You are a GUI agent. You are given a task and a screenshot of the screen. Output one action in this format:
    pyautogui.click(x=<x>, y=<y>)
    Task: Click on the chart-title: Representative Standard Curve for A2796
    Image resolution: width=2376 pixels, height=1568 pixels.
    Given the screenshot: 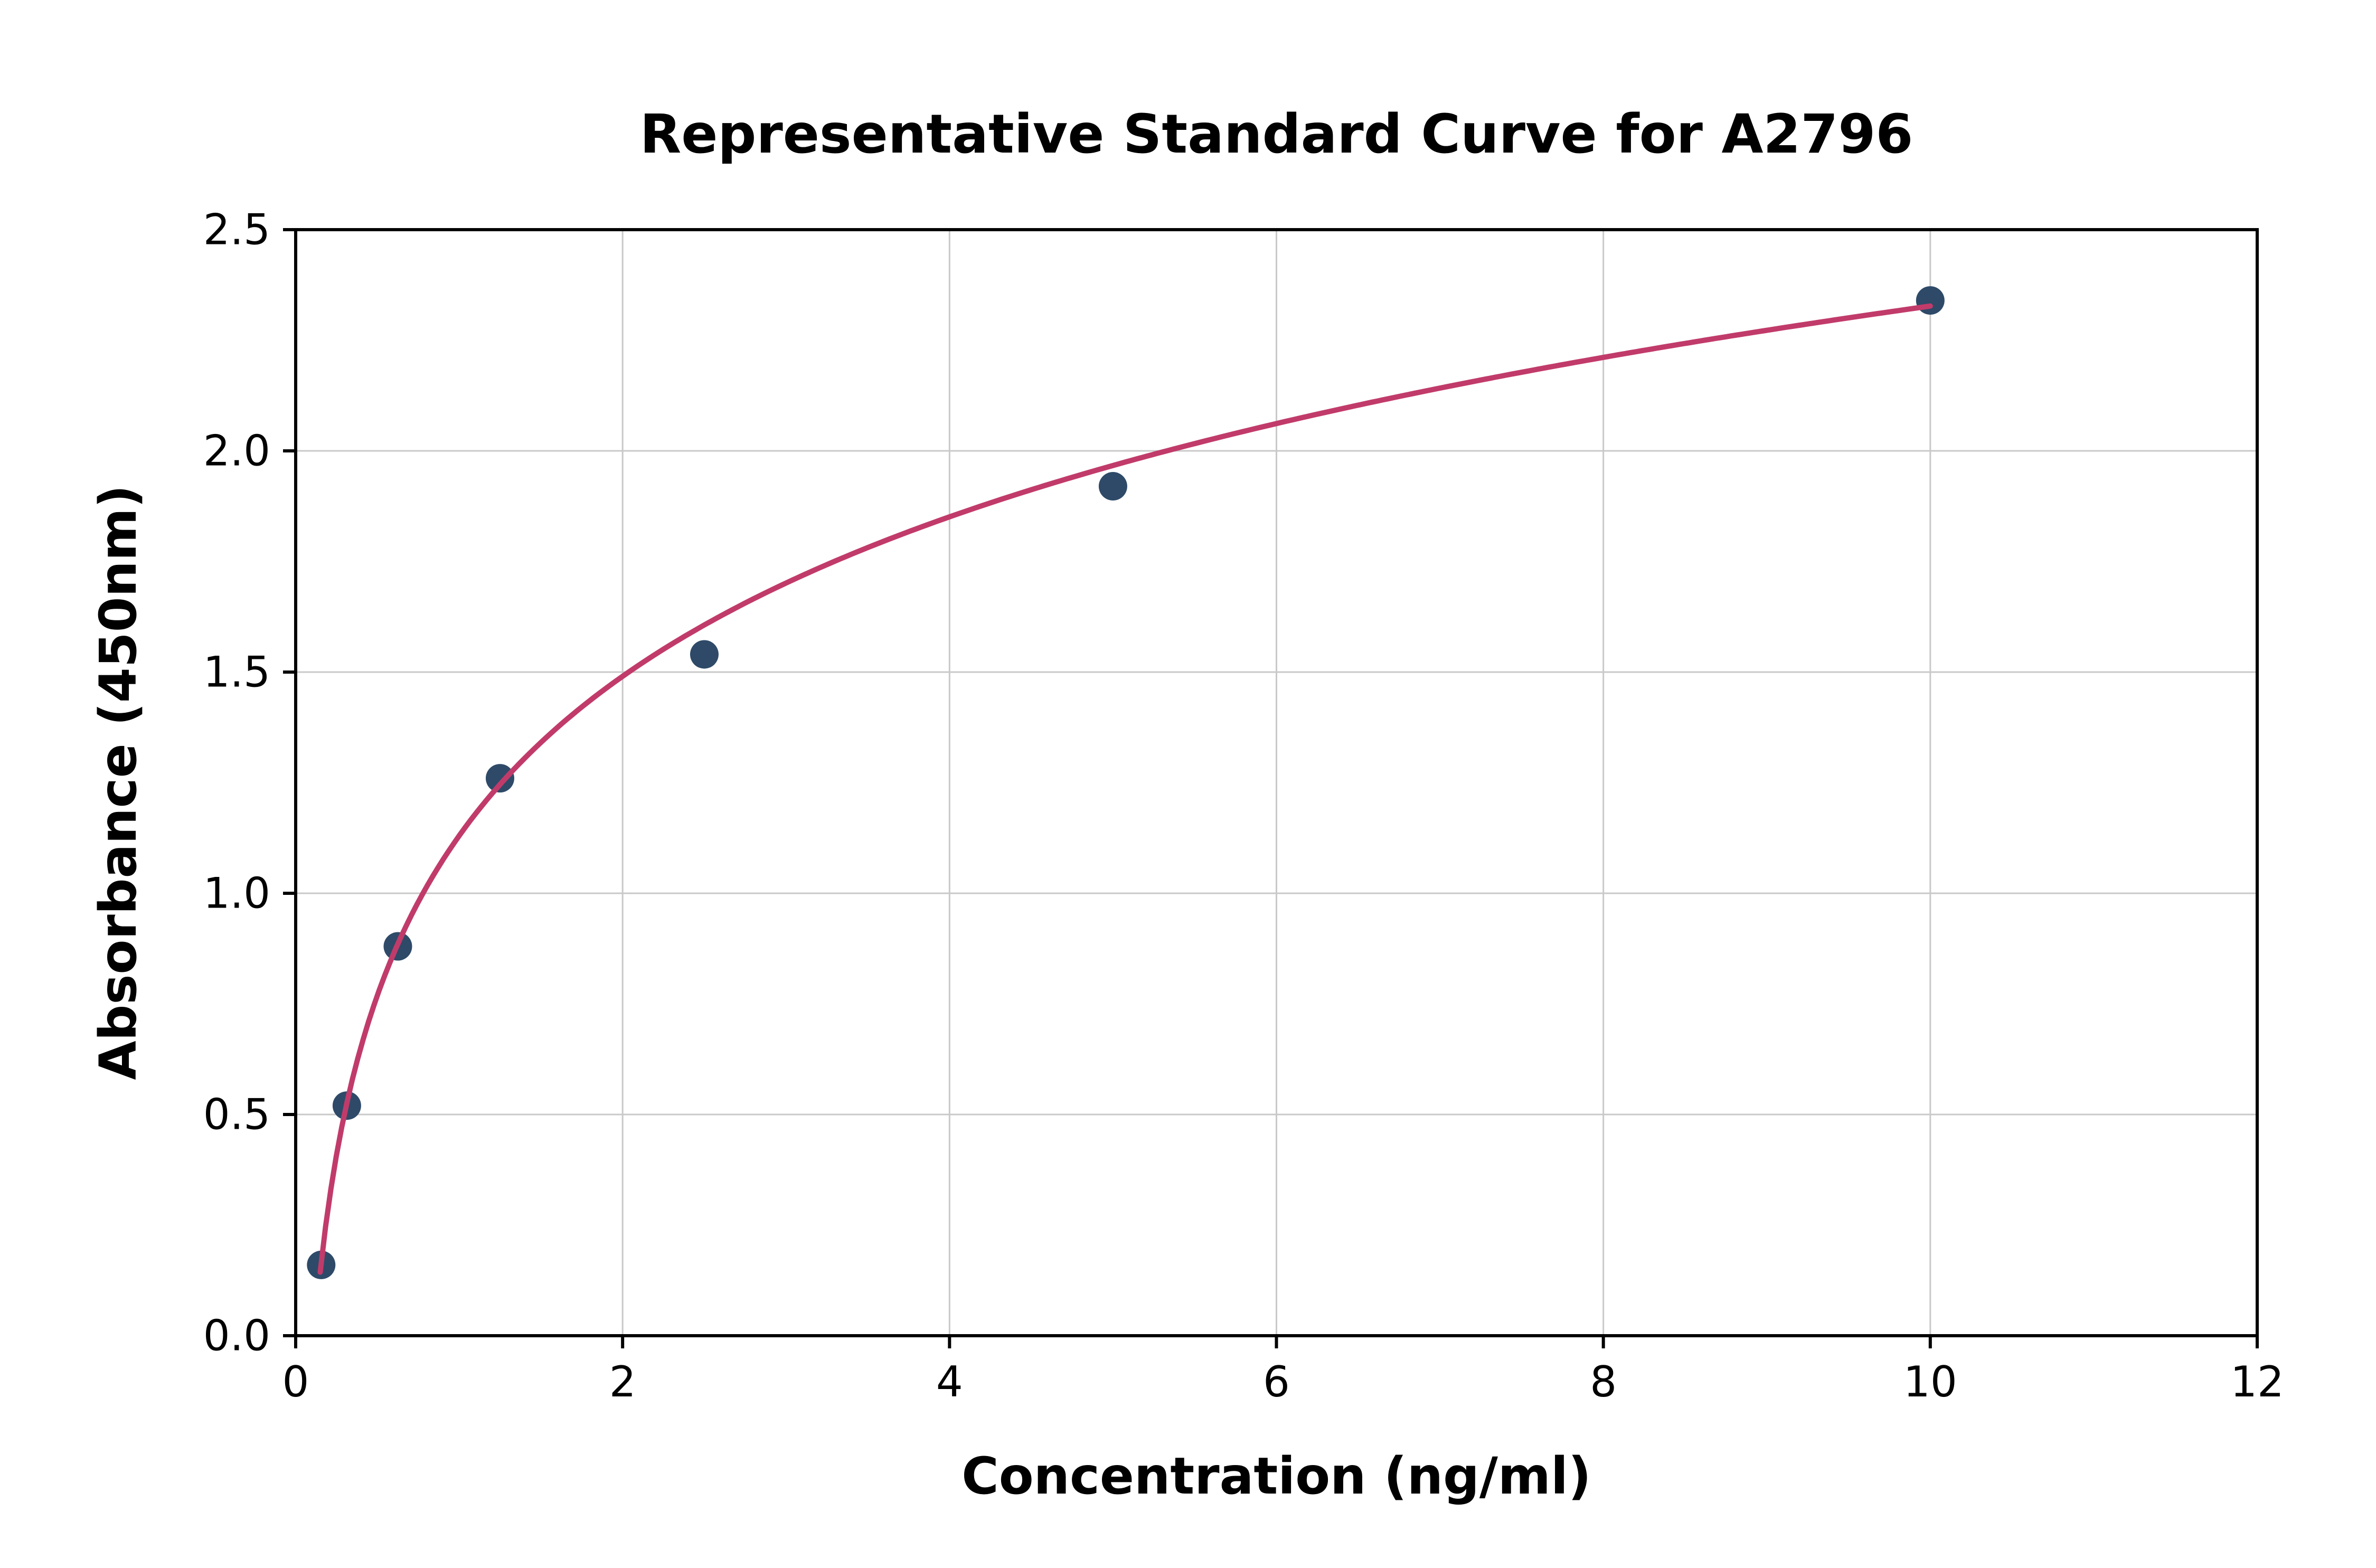 What is the action you would take?
    pyautogui.click(x=1276, y=134)
    